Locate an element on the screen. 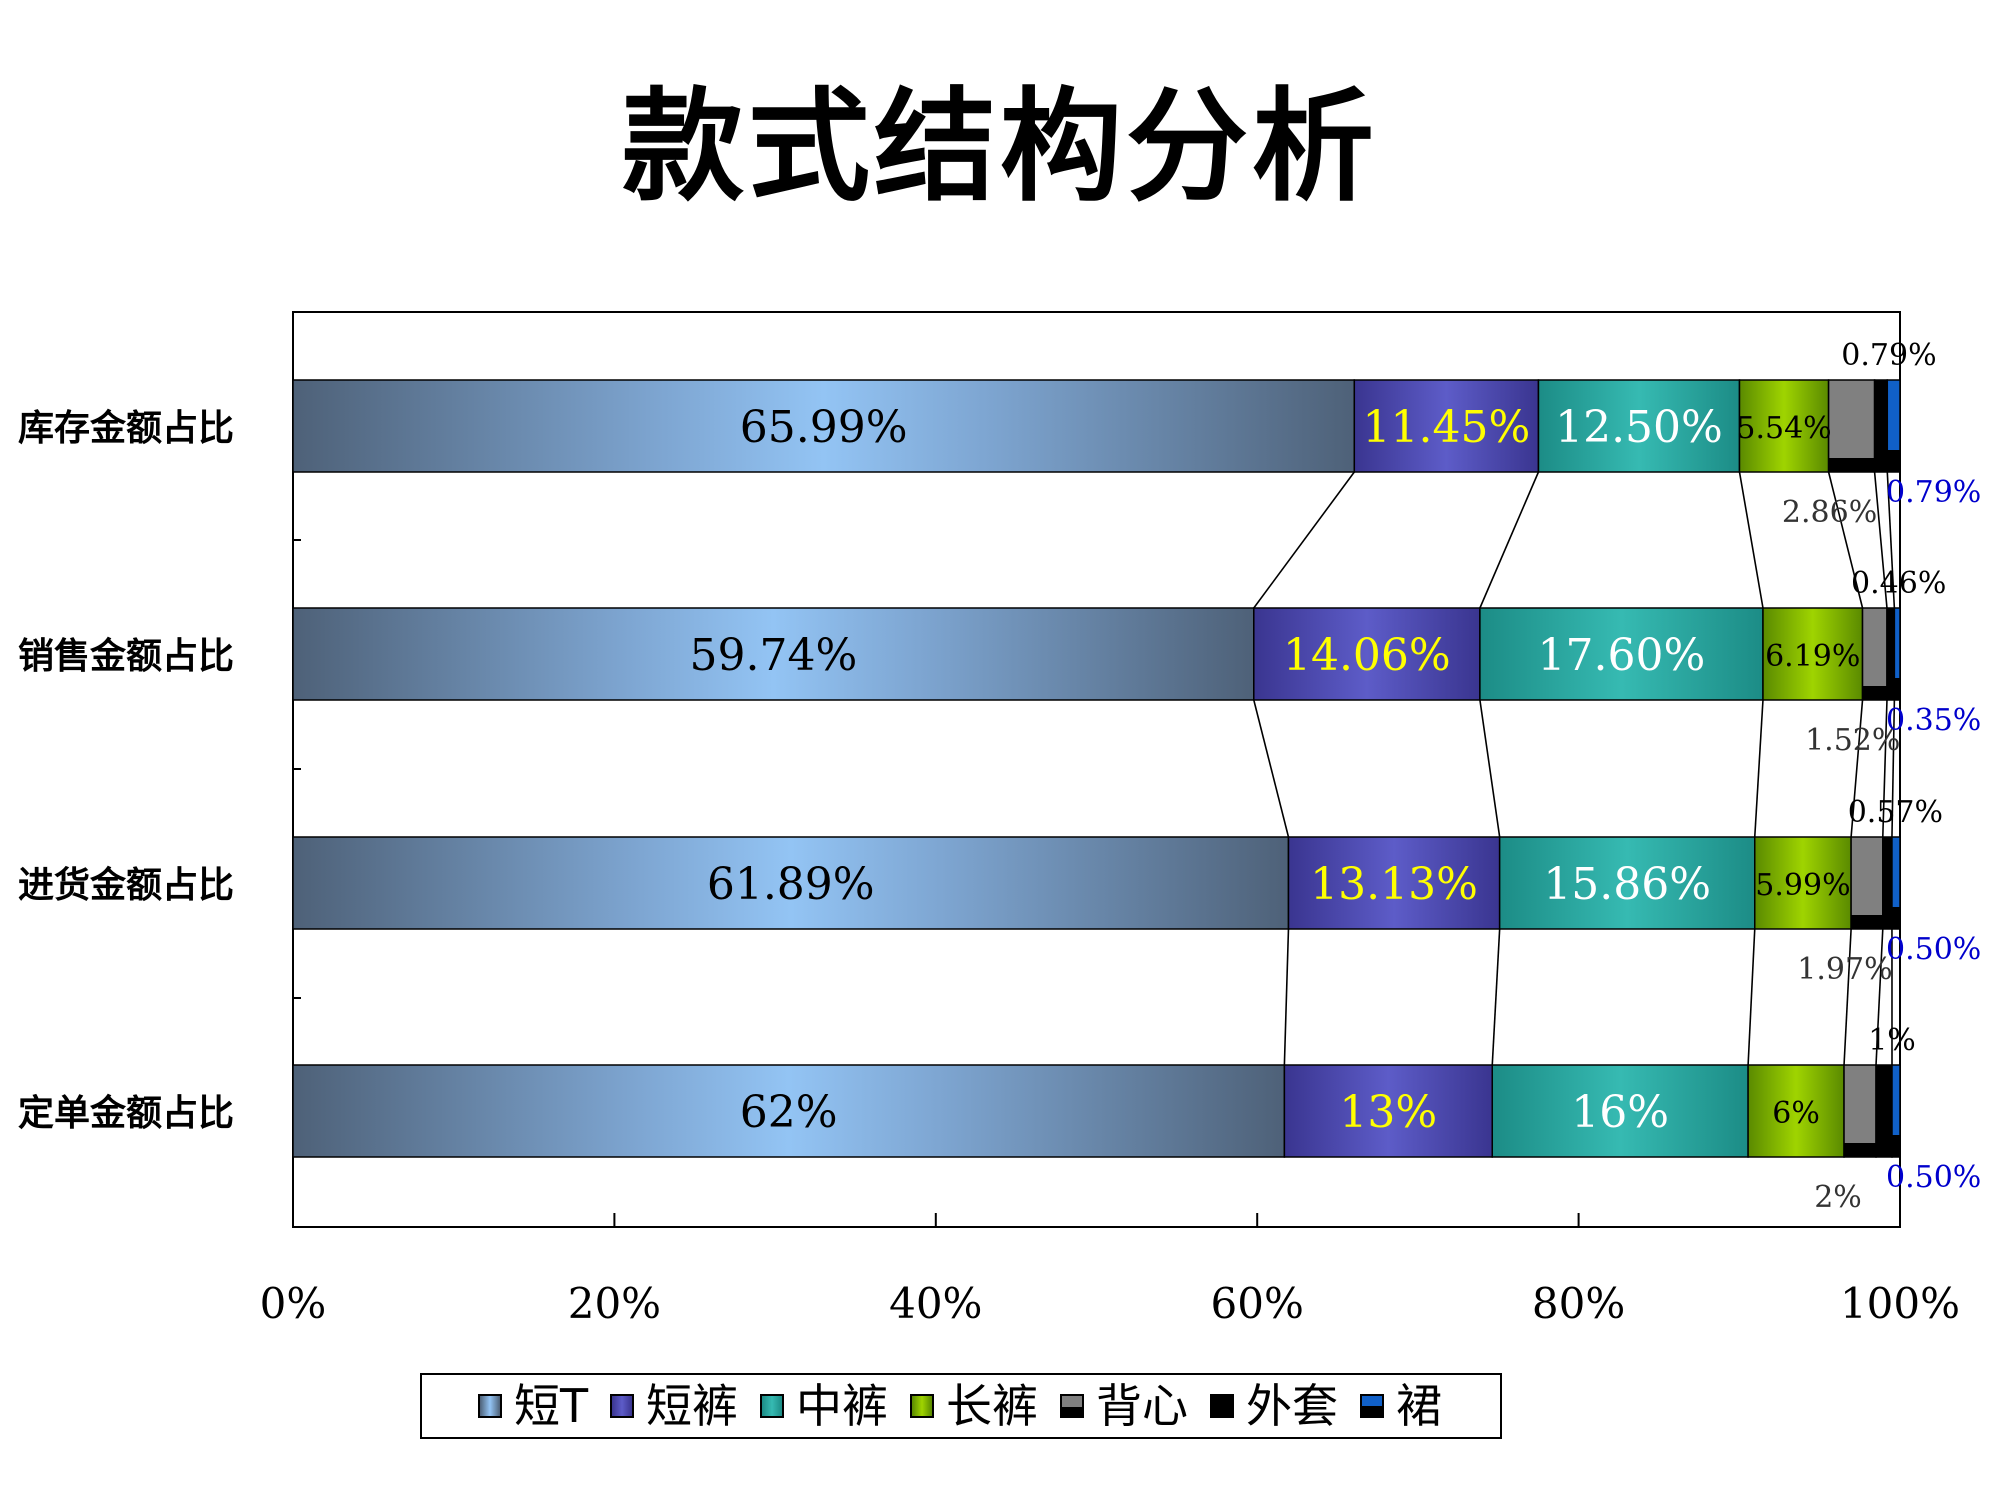 The width and height of the screenshot is (2000, 1500). legend-item: 外套 is located at coordinates (1274, 1406).